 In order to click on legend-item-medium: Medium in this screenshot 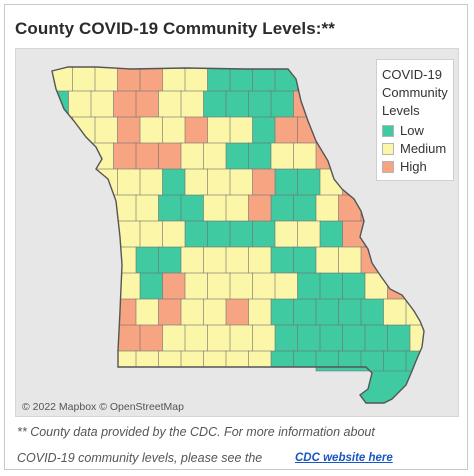, I will do `click(415, 148)`.